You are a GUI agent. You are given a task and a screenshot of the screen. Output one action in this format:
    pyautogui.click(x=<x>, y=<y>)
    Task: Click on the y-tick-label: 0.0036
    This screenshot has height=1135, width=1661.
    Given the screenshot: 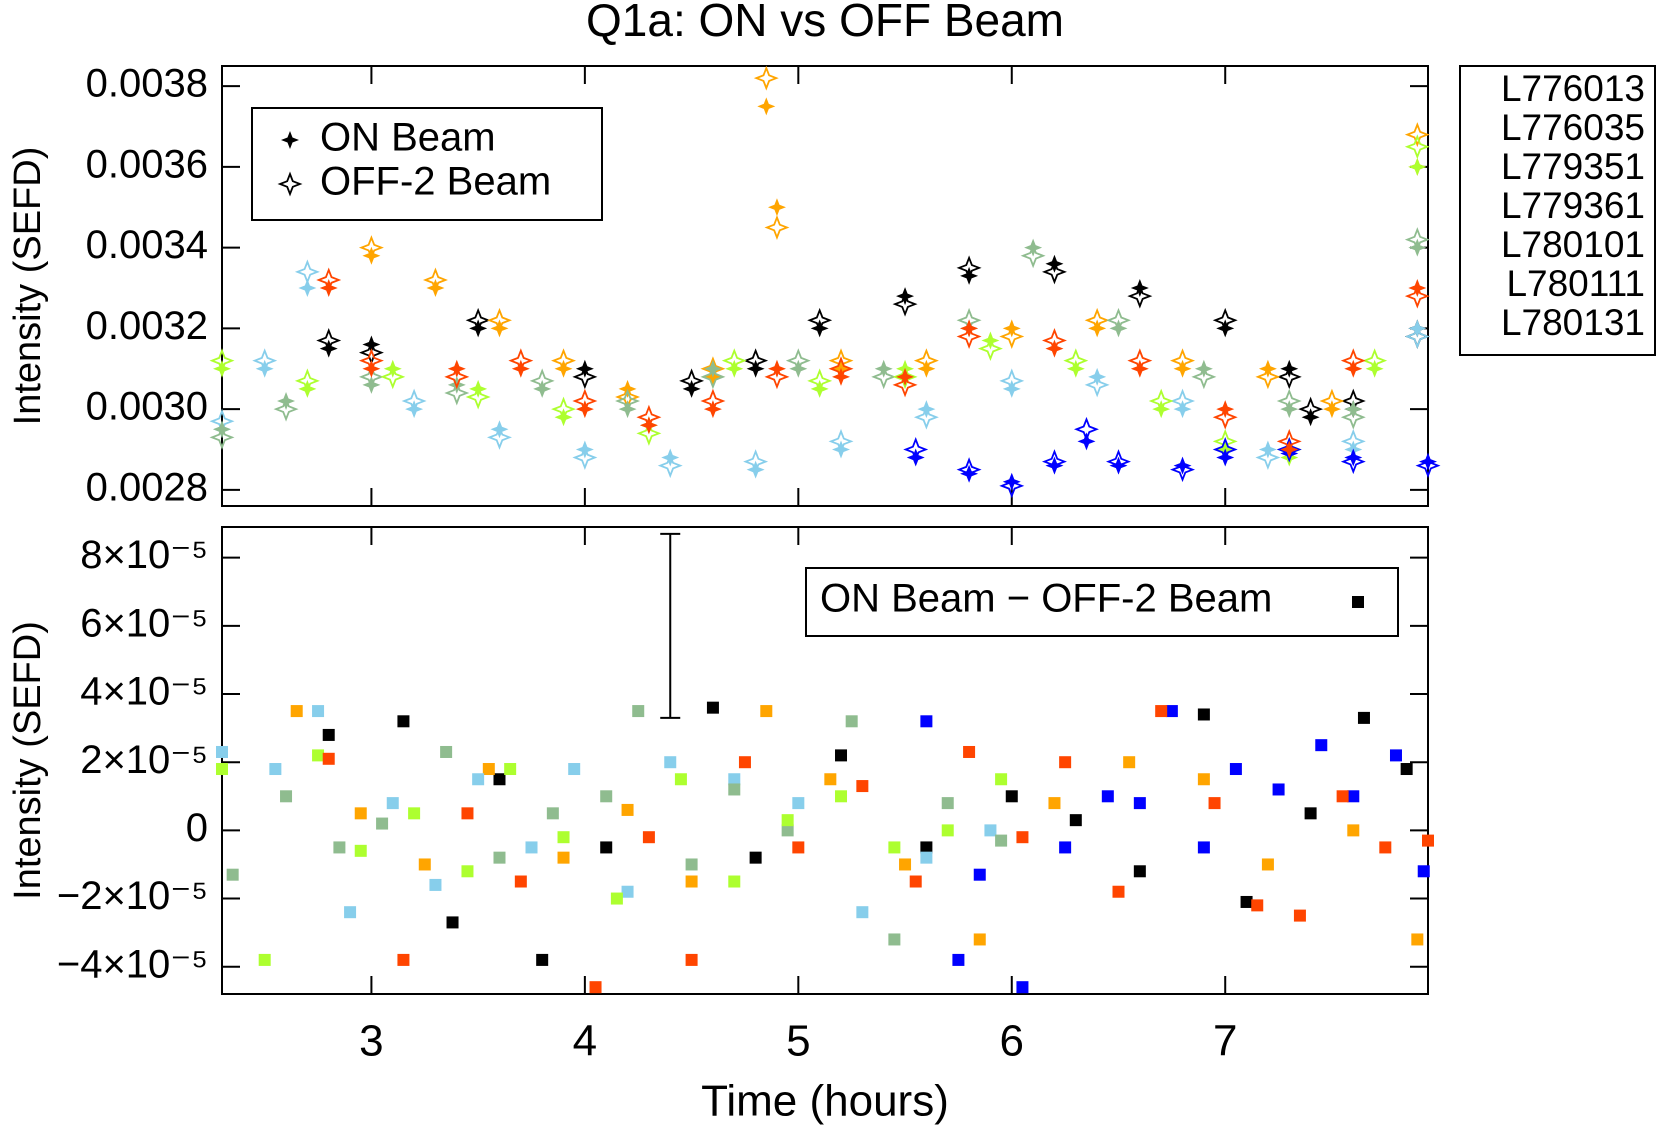 What is the action you would take?
    pyautogui.click(x=147, y=164)
    